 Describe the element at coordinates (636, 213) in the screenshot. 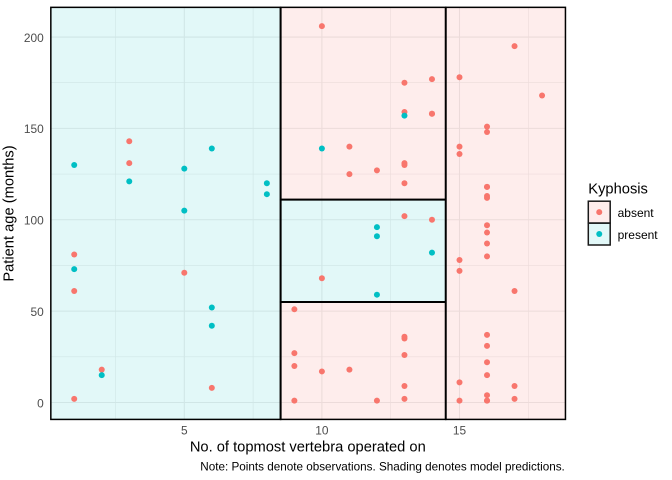

I see `svg-text: absent` at that location.